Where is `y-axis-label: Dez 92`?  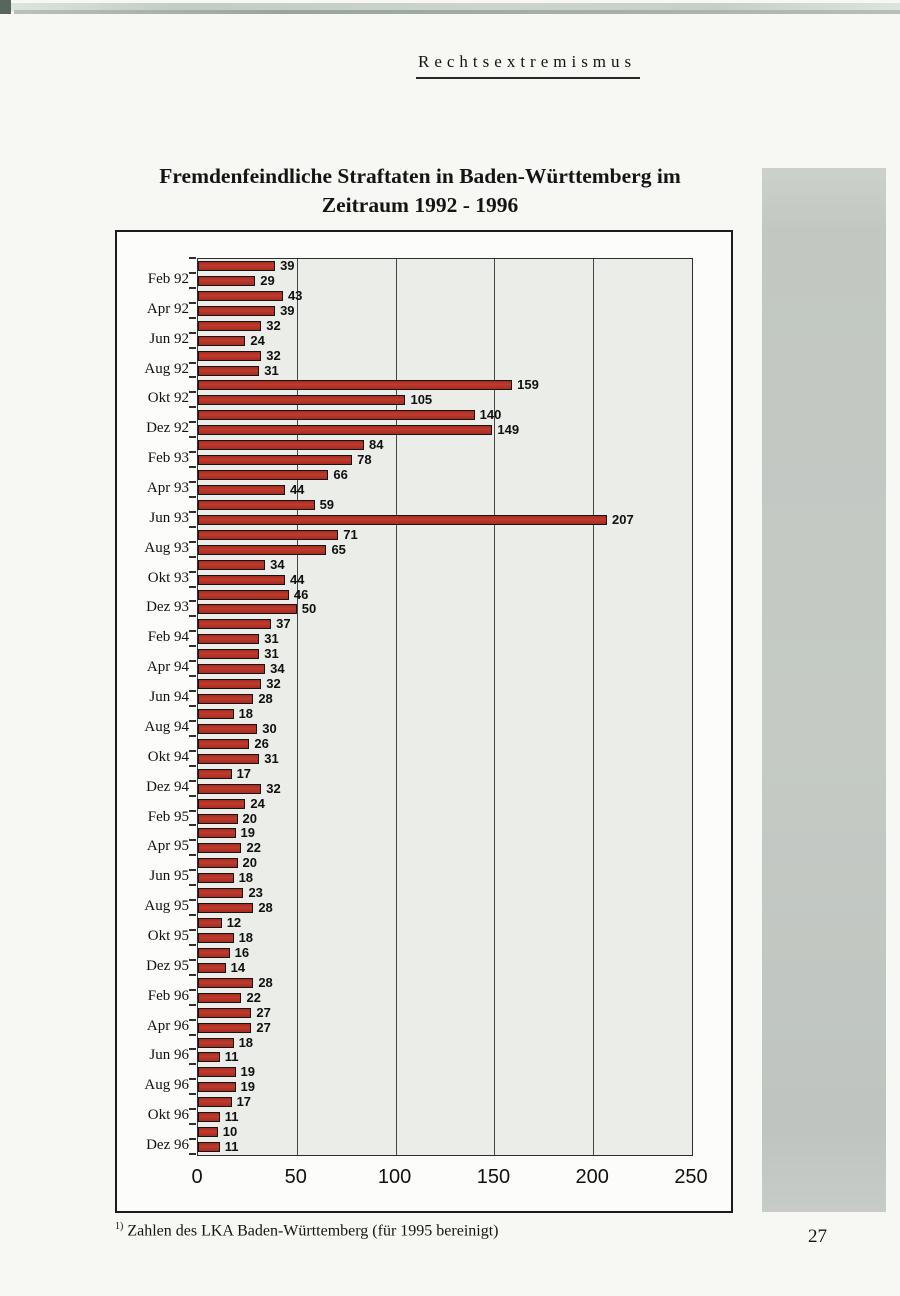 y-axis-label: Dez 92 is located at coordinates (167, 428).